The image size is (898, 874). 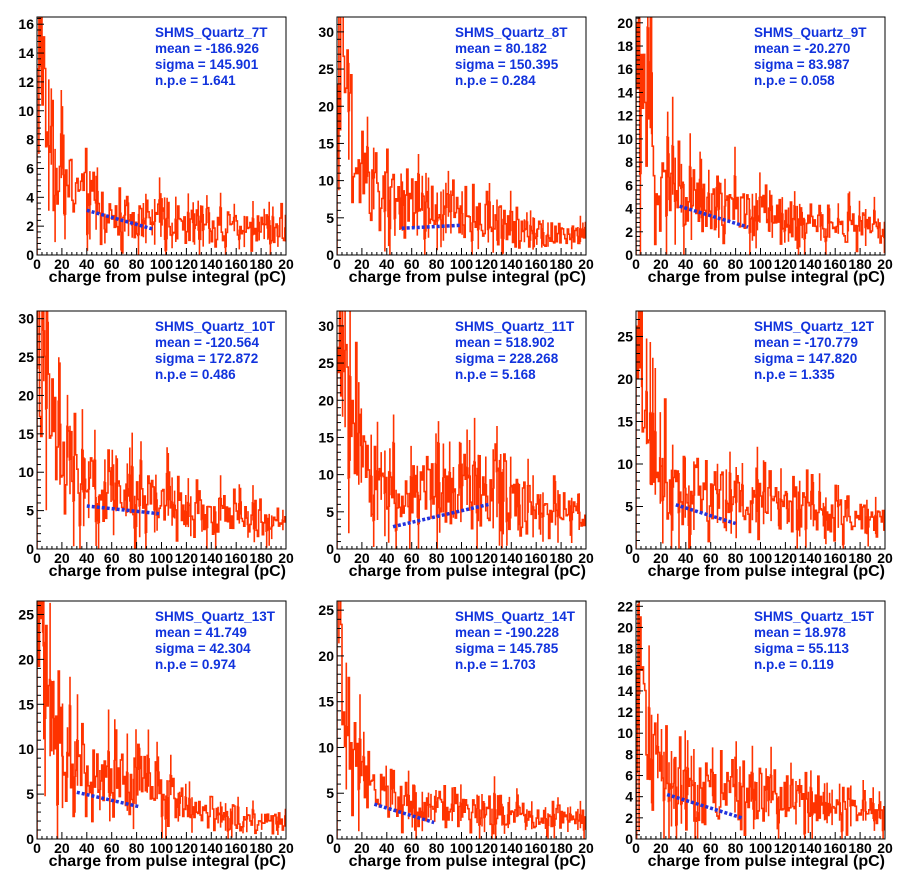 What do you see at coordinates (629, 185) in the screenshot?
I see `y-tick-label: 6` at bounding box center [629, 185].